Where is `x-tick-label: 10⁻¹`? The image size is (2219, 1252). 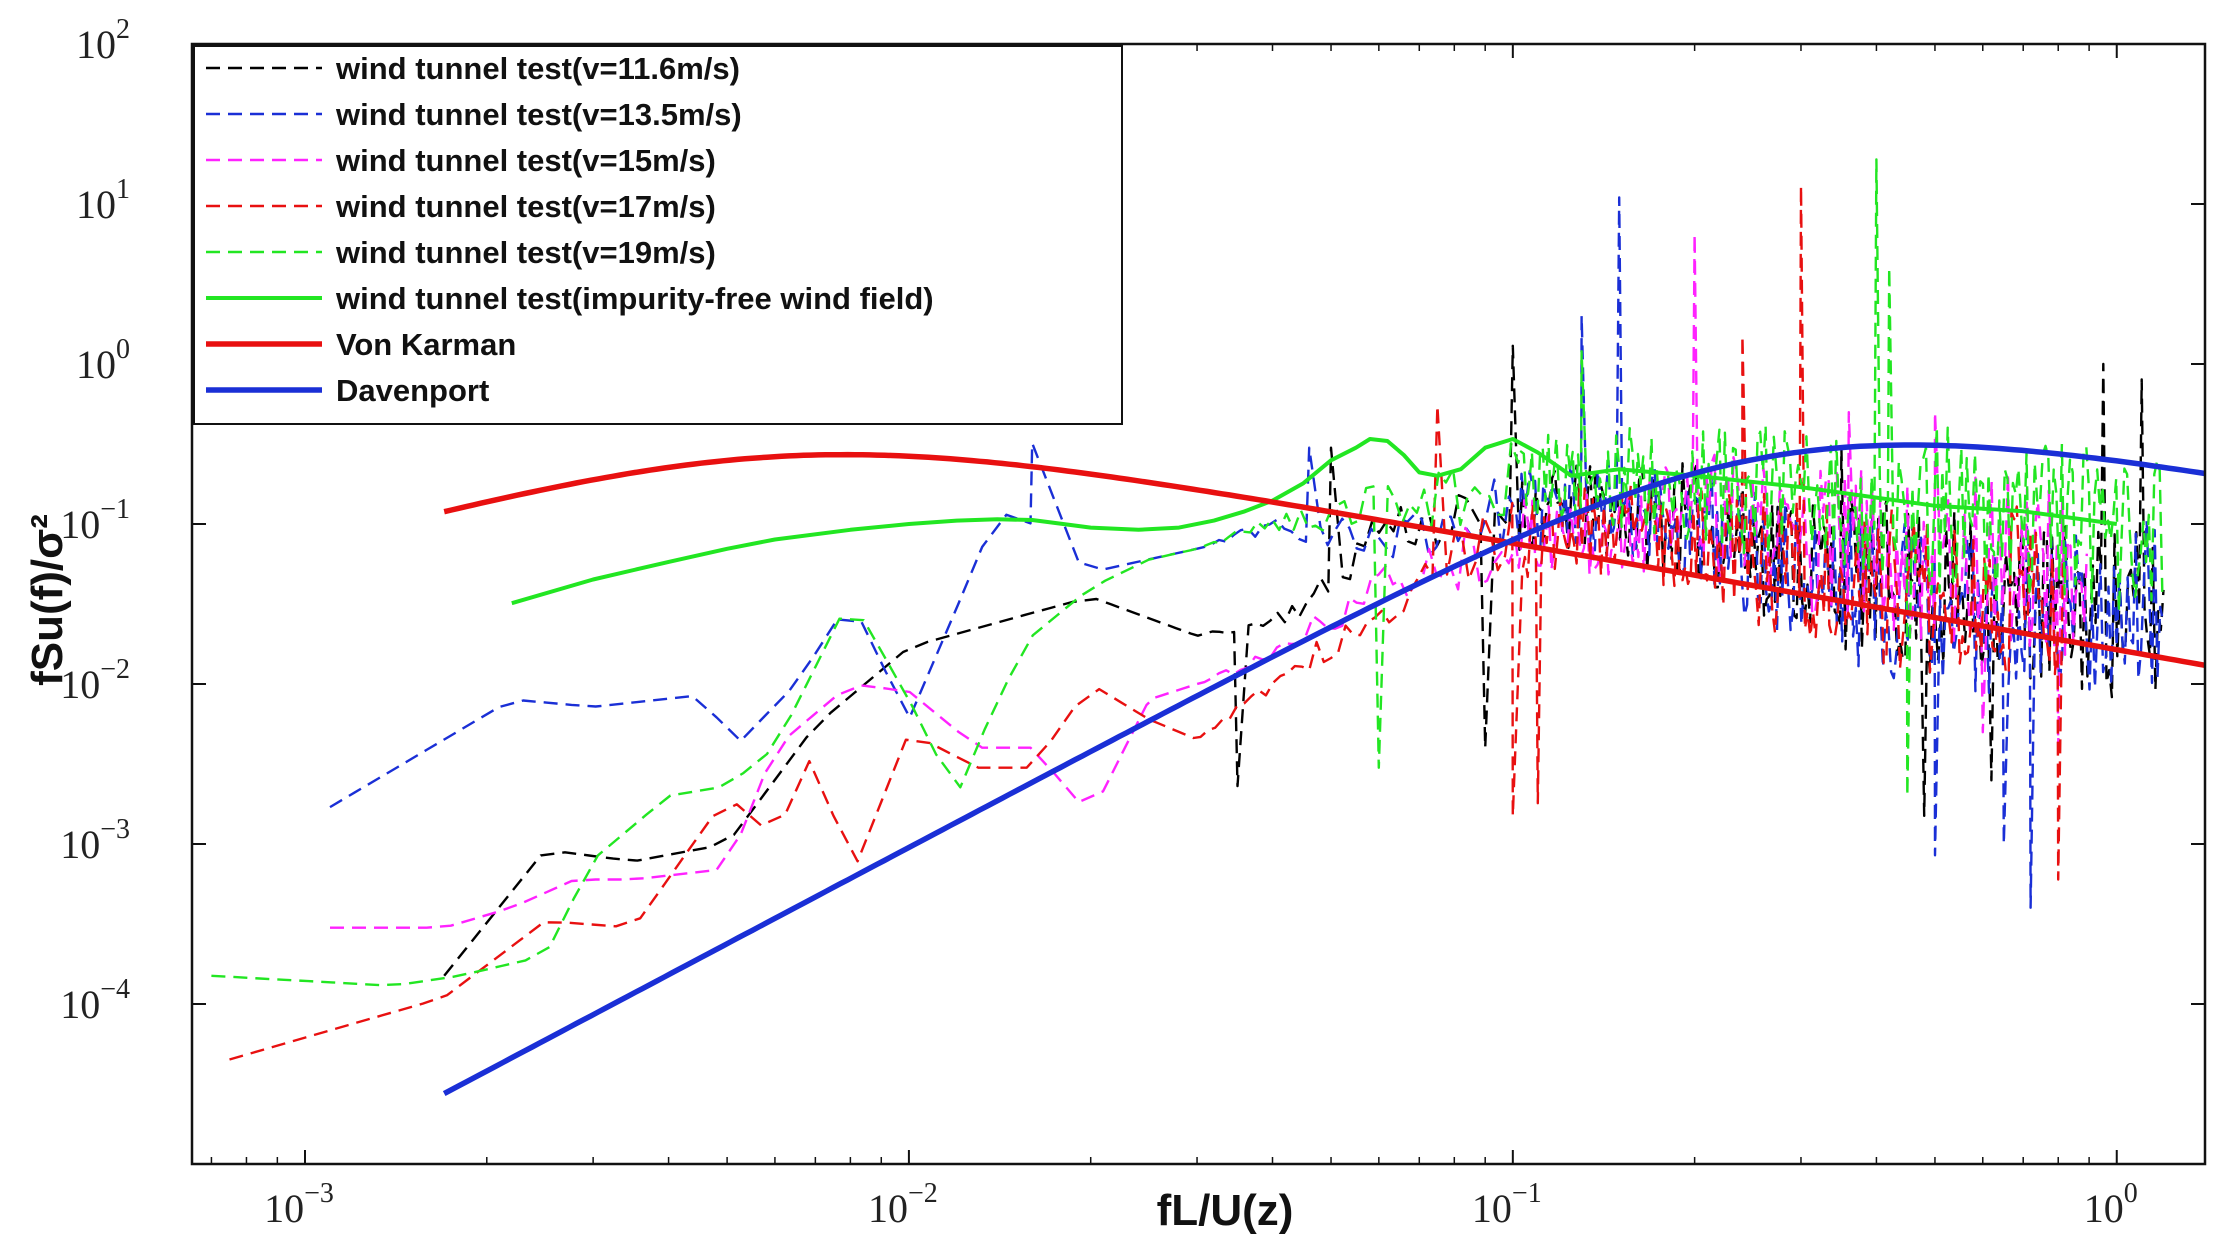 x-tick-label: 10⁻¹ is located at coordinates (1507, 1204).